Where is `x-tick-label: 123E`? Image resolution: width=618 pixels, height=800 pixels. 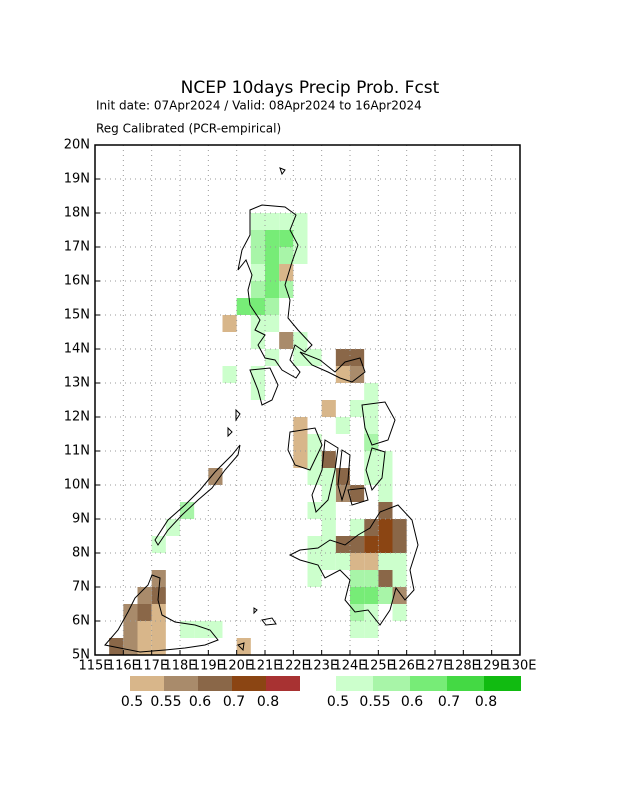
x-tick-label: 123E is located at coordinates (321, 666).